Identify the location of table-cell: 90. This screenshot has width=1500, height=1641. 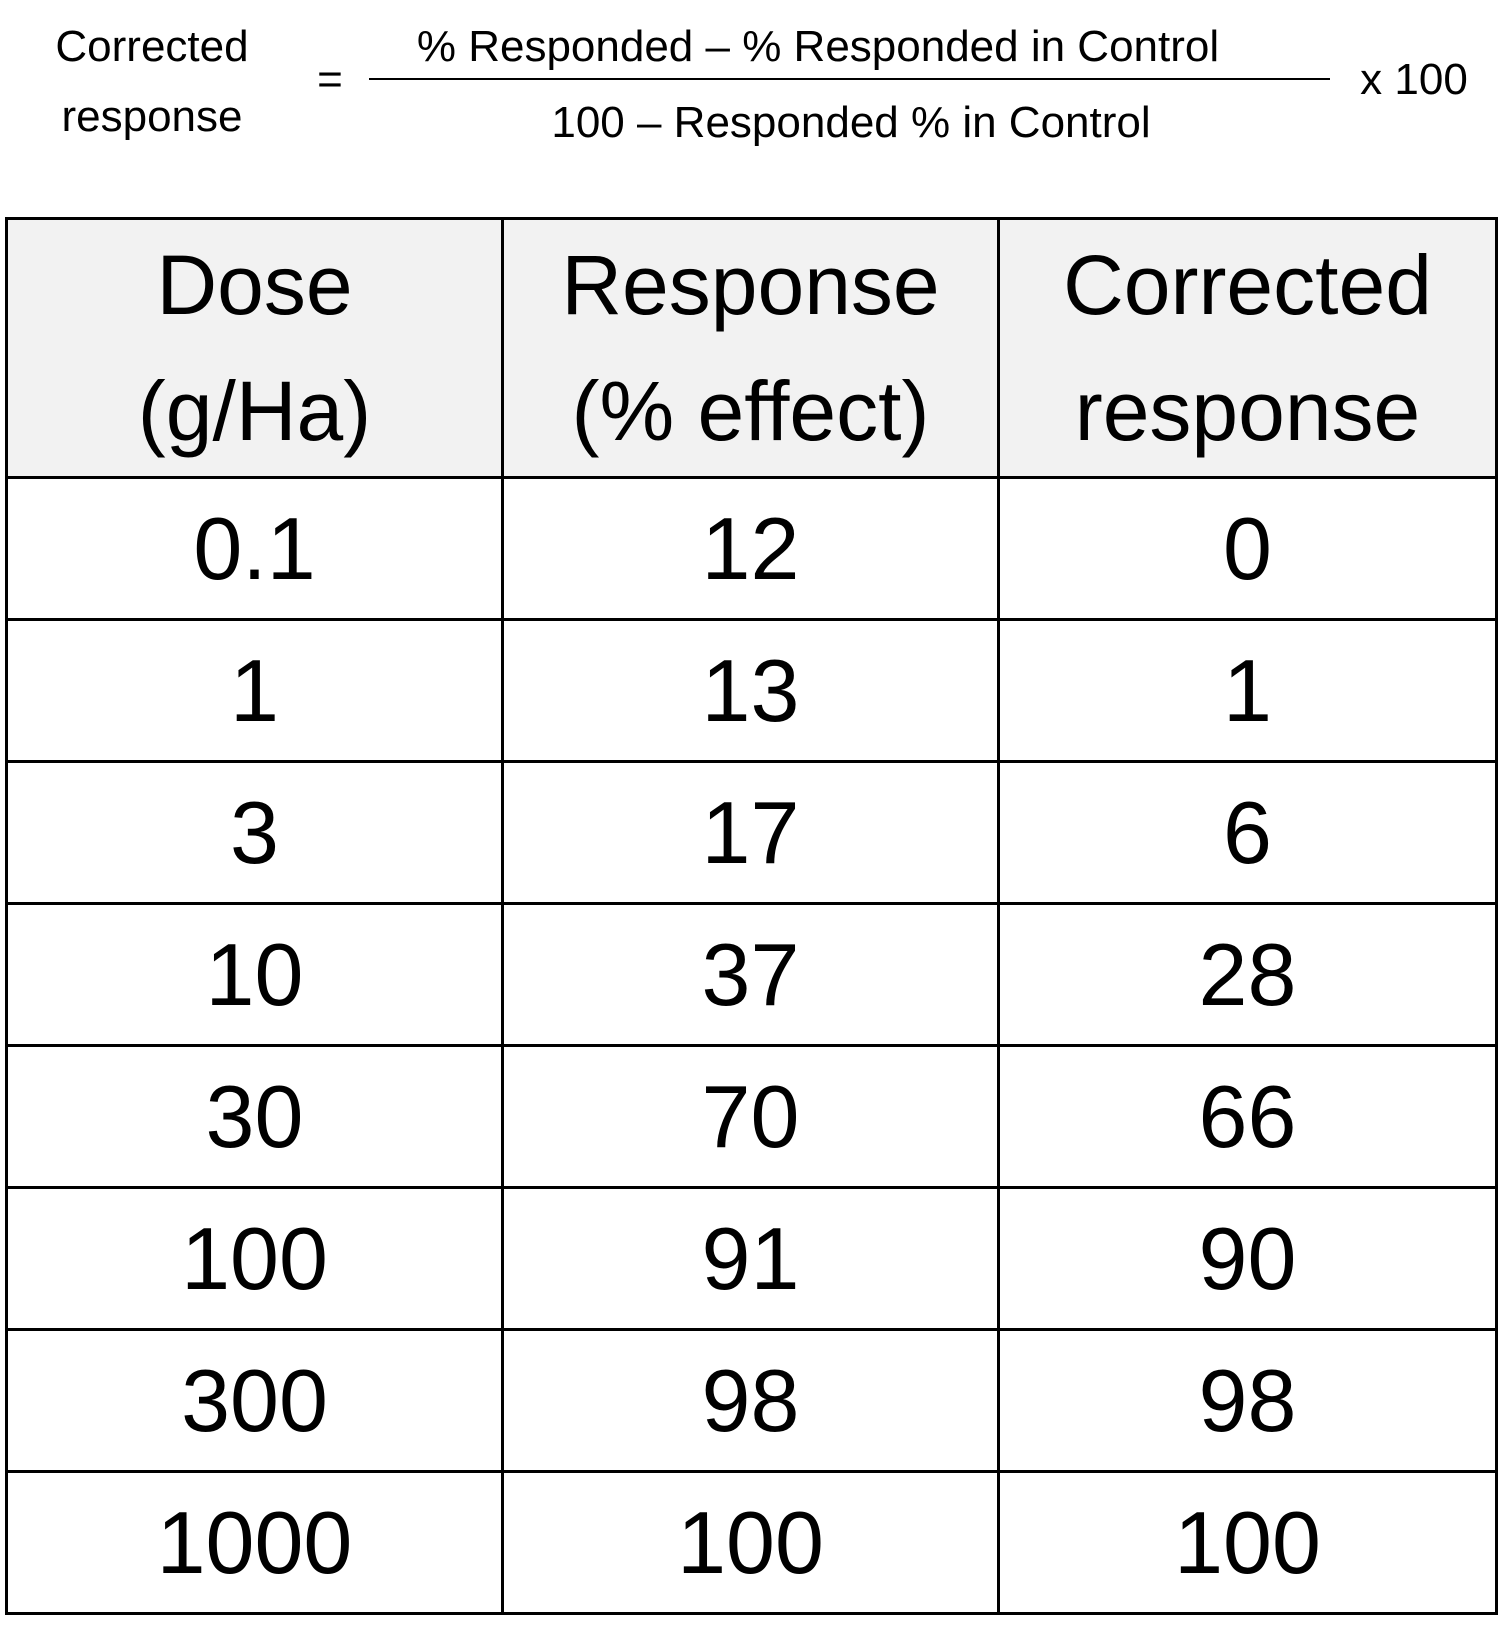
(1247, 1258).